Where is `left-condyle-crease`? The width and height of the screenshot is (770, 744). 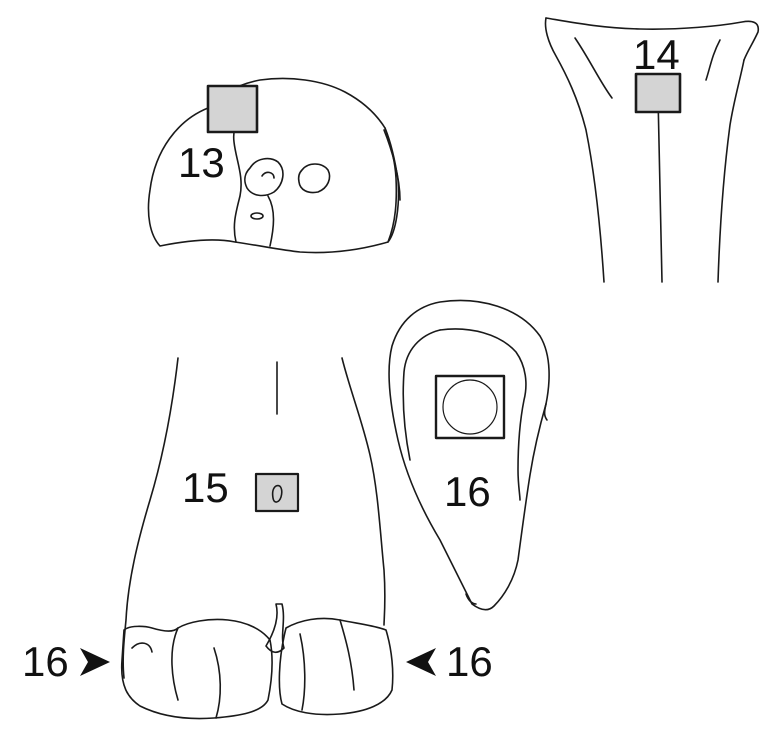 left-condyle-crease is located at coordinates (217, 683).